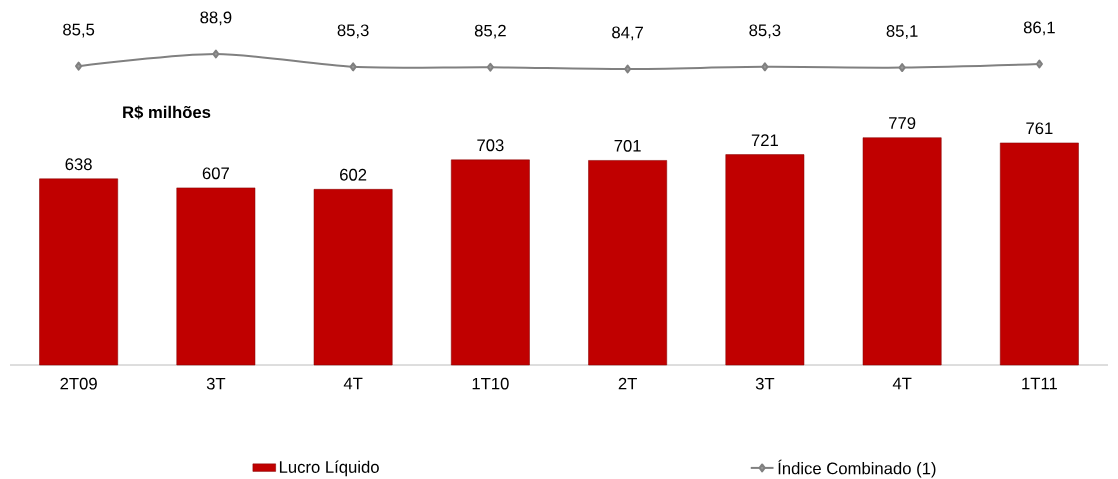  I want to click on data-label: 88,9, so click(216, 18).